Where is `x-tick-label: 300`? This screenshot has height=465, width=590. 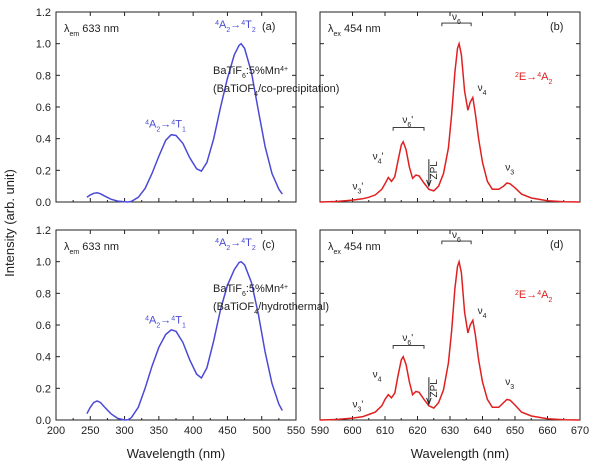 x-tick-label: 300 is located at coordinates (124, 431).